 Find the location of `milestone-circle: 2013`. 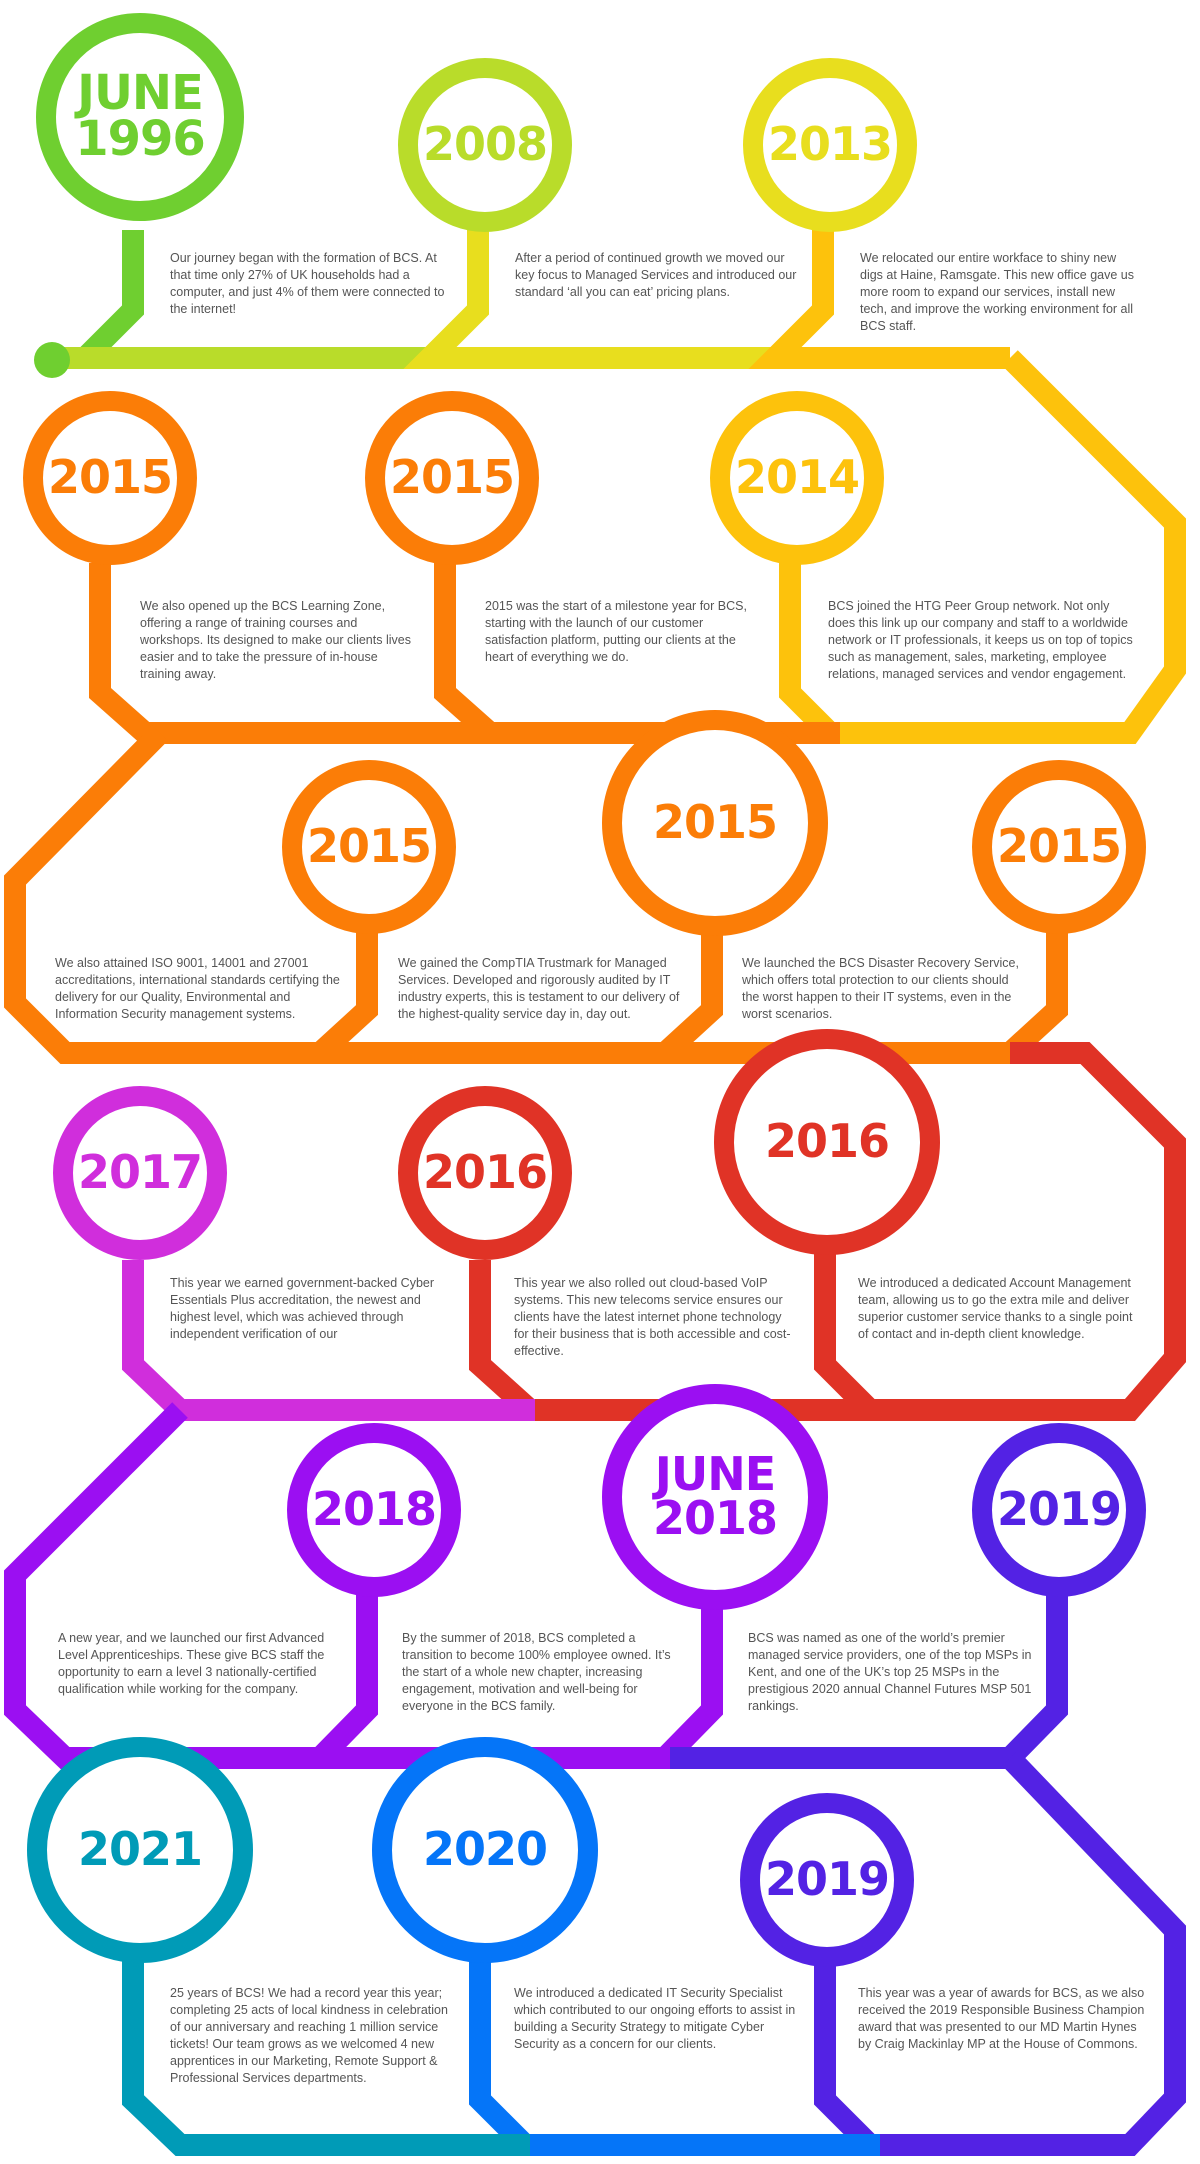

milestone-circle: 2013 is located at coordinates (830, 145).